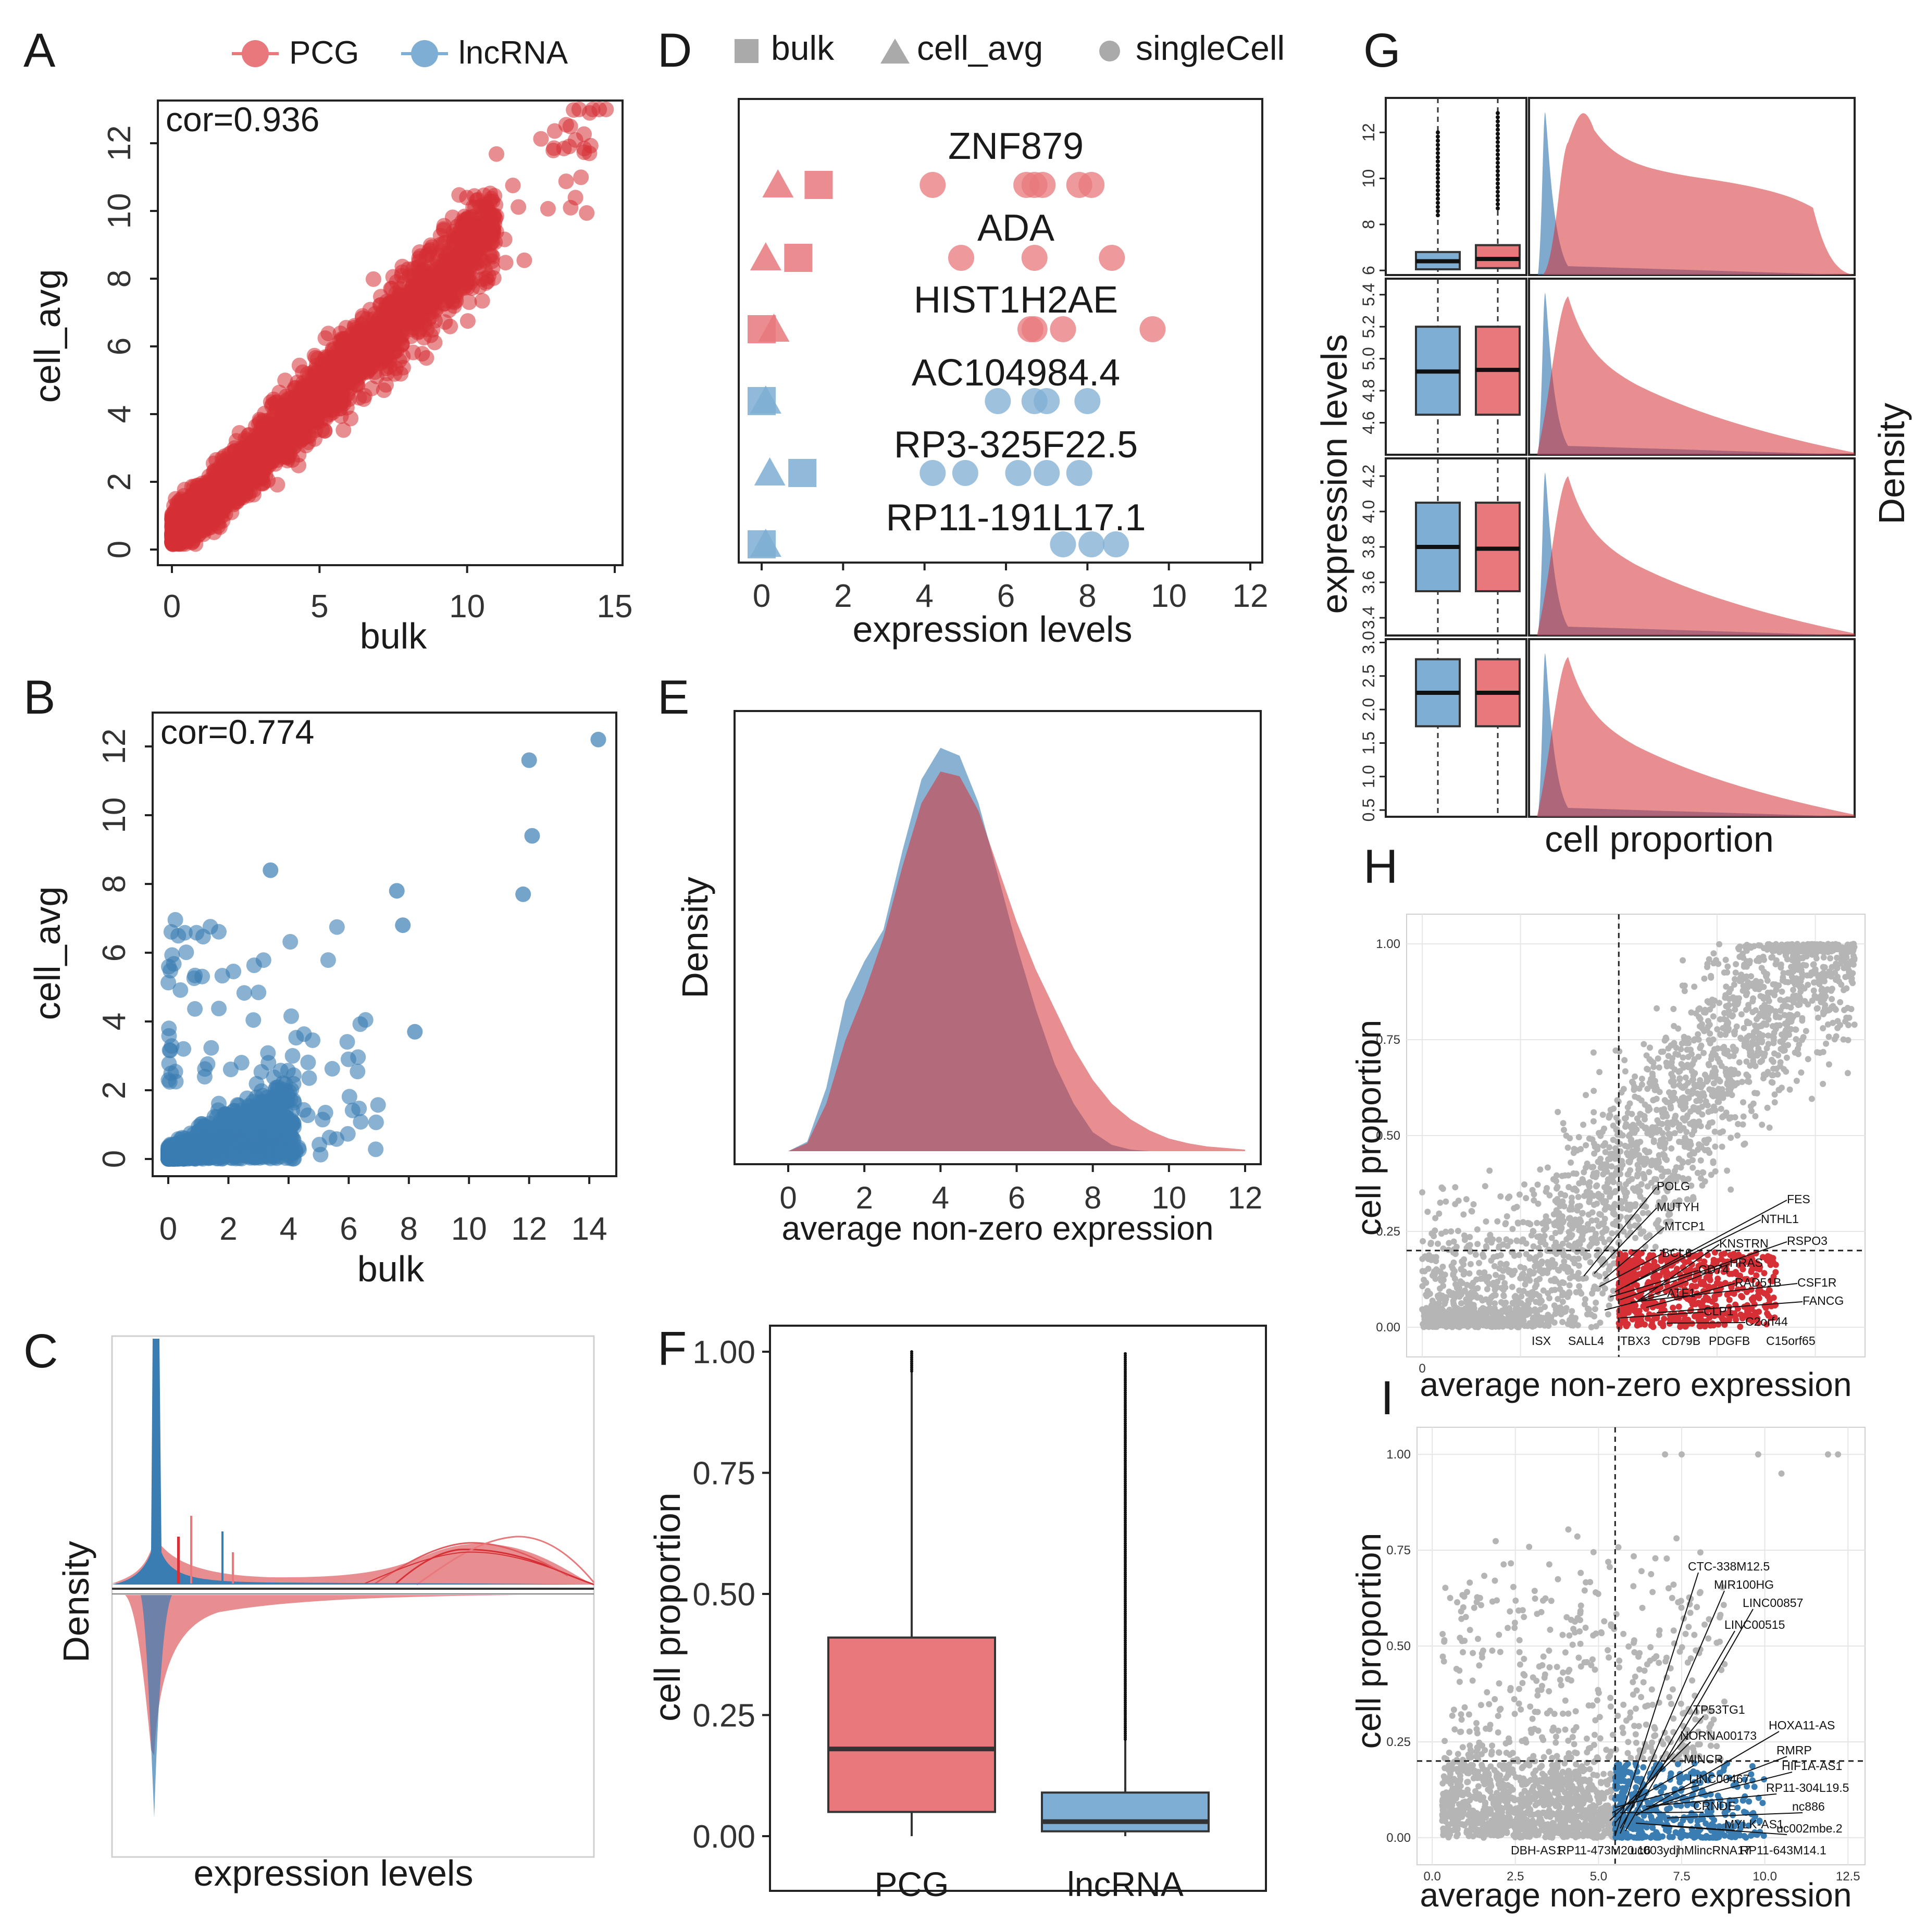 Image resolution: width=1926 pixels, height=1932 pixels. Describe the element at coordinates (1251, 596) in the screenshot. I see `panel-d-xtick-label: 12` at that location.